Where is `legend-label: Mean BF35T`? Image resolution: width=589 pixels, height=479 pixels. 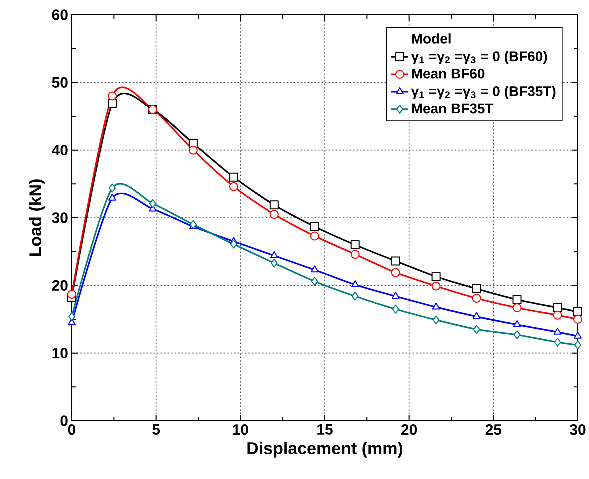 legend-label: Mean BF35T is located at coordinates (453, 109).